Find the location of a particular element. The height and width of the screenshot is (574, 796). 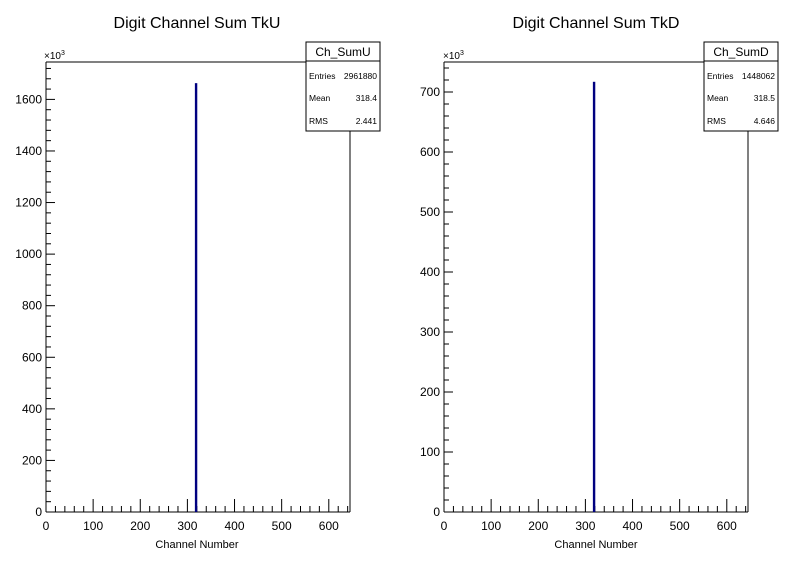

y-tick-label: 1200 is located at coordinates (28, 203).